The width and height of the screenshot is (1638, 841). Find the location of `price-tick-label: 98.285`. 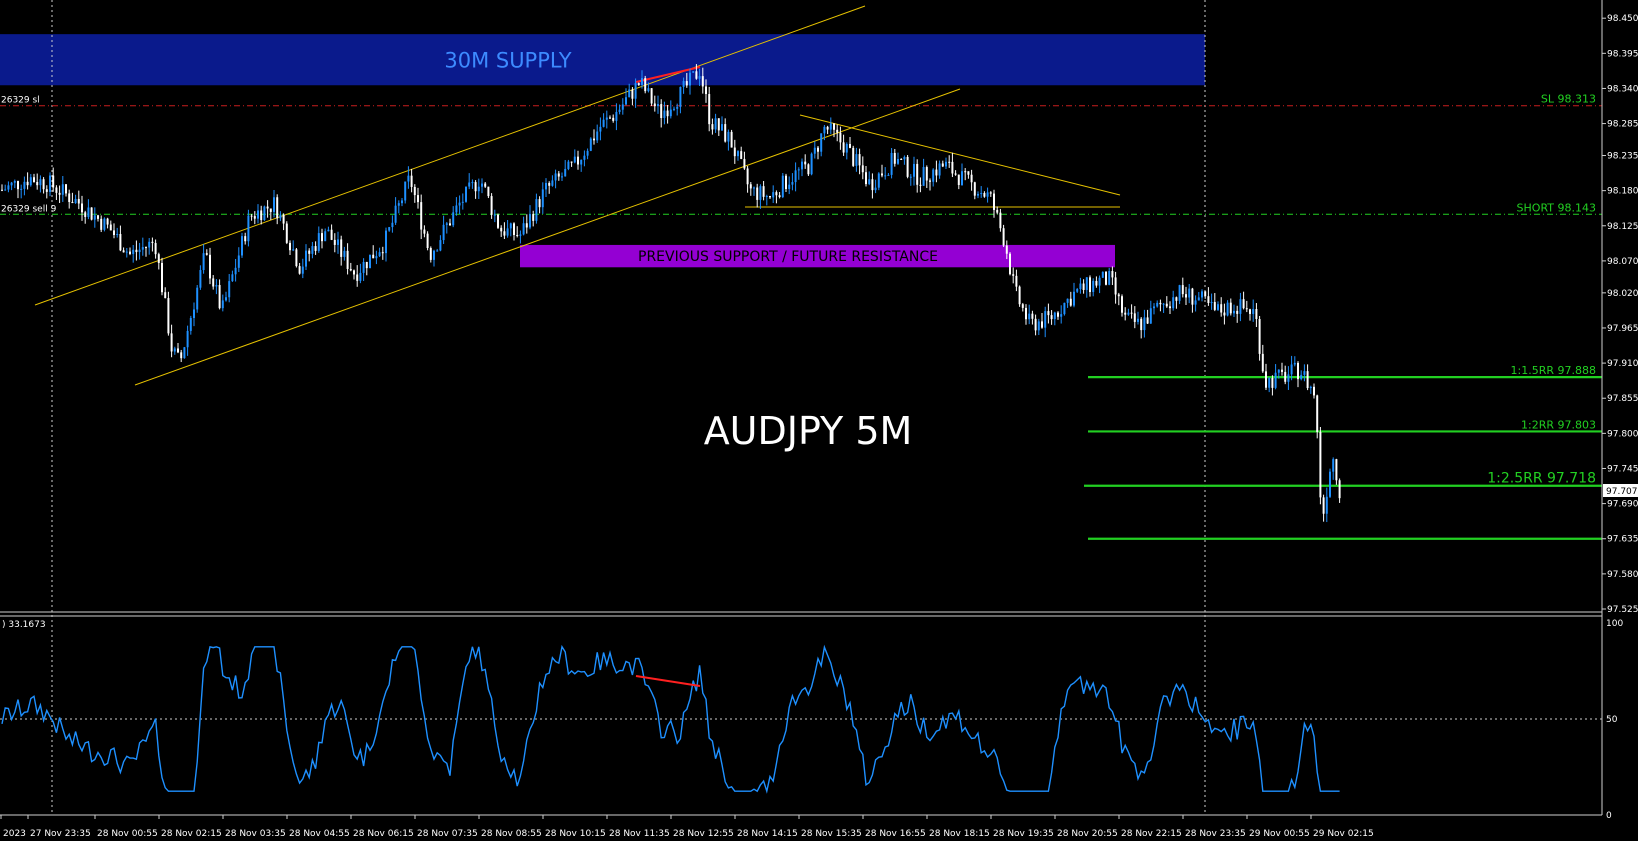

price-tick-label: 98.285 is located at coordinates (1622, 125).